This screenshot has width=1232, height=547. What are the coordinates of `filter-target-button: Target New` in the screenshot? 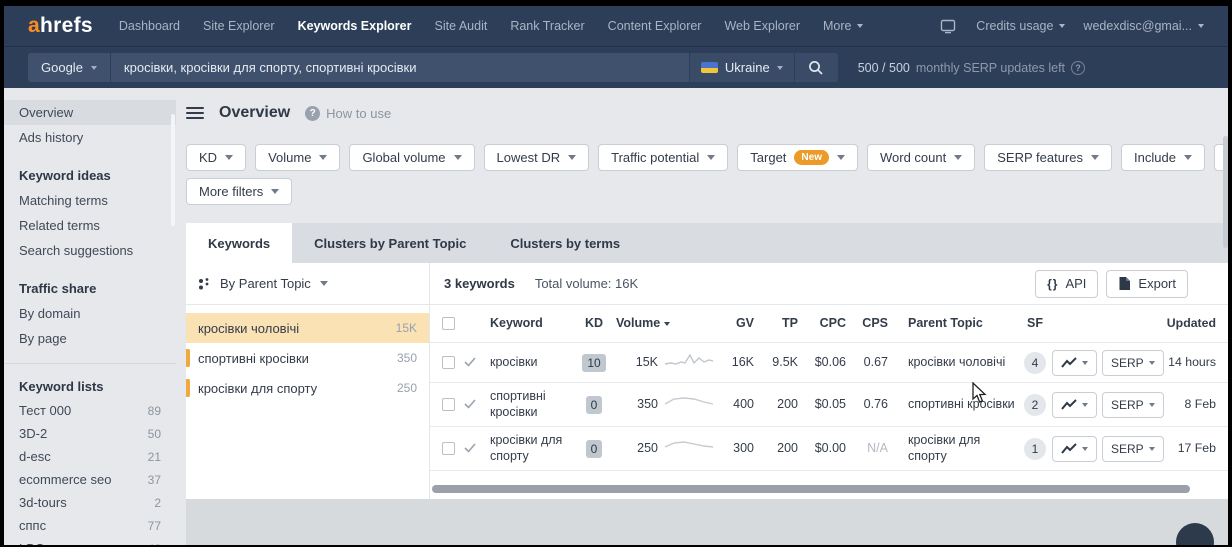 It's located at (797, 157).